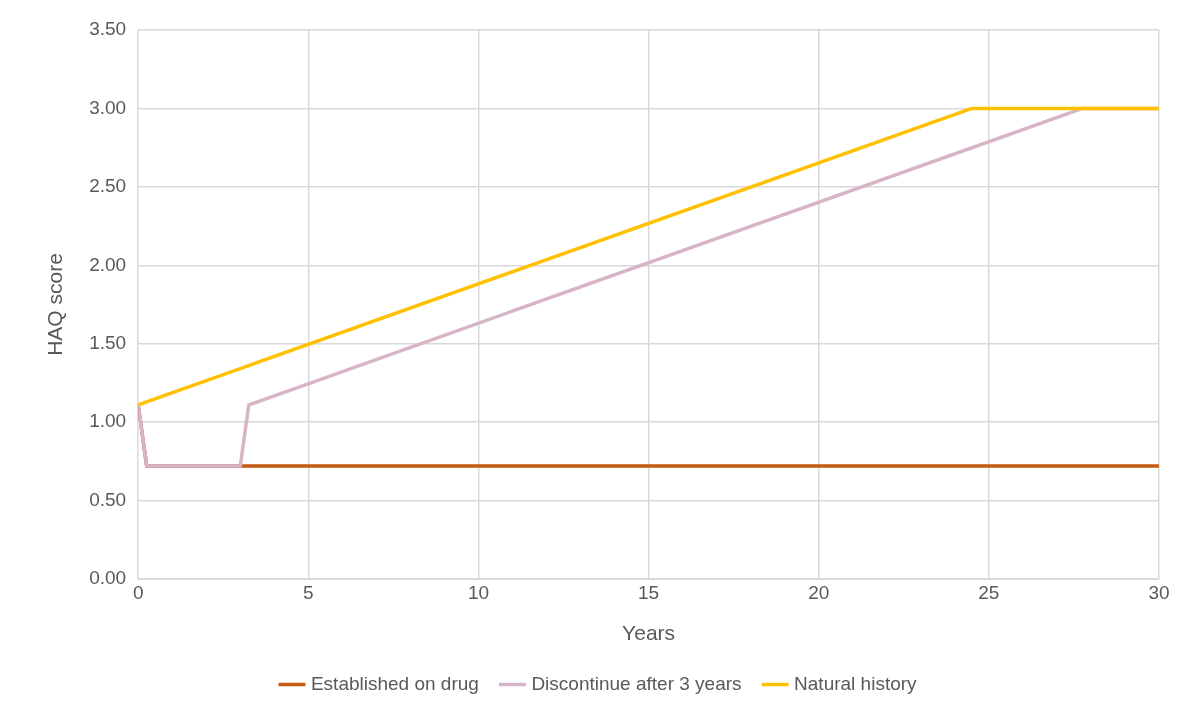 The image size is (1203, 722). Describe the element at coordinates (989, 592) in the screenshot. I see `x-tick-label: 25` at that location.